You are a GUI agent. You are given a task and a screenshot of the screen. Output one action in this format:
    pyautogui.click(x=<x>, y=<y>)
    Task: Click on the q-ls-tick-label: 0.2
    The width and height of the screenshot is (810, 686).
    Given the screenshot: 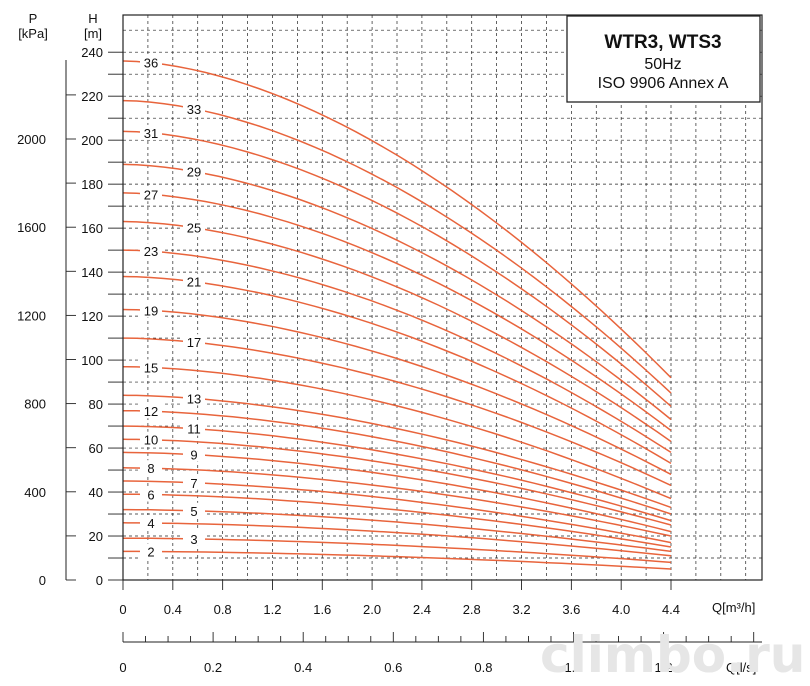 What is the action you would take?
    pyautogui.click(x=213, y=667)
    